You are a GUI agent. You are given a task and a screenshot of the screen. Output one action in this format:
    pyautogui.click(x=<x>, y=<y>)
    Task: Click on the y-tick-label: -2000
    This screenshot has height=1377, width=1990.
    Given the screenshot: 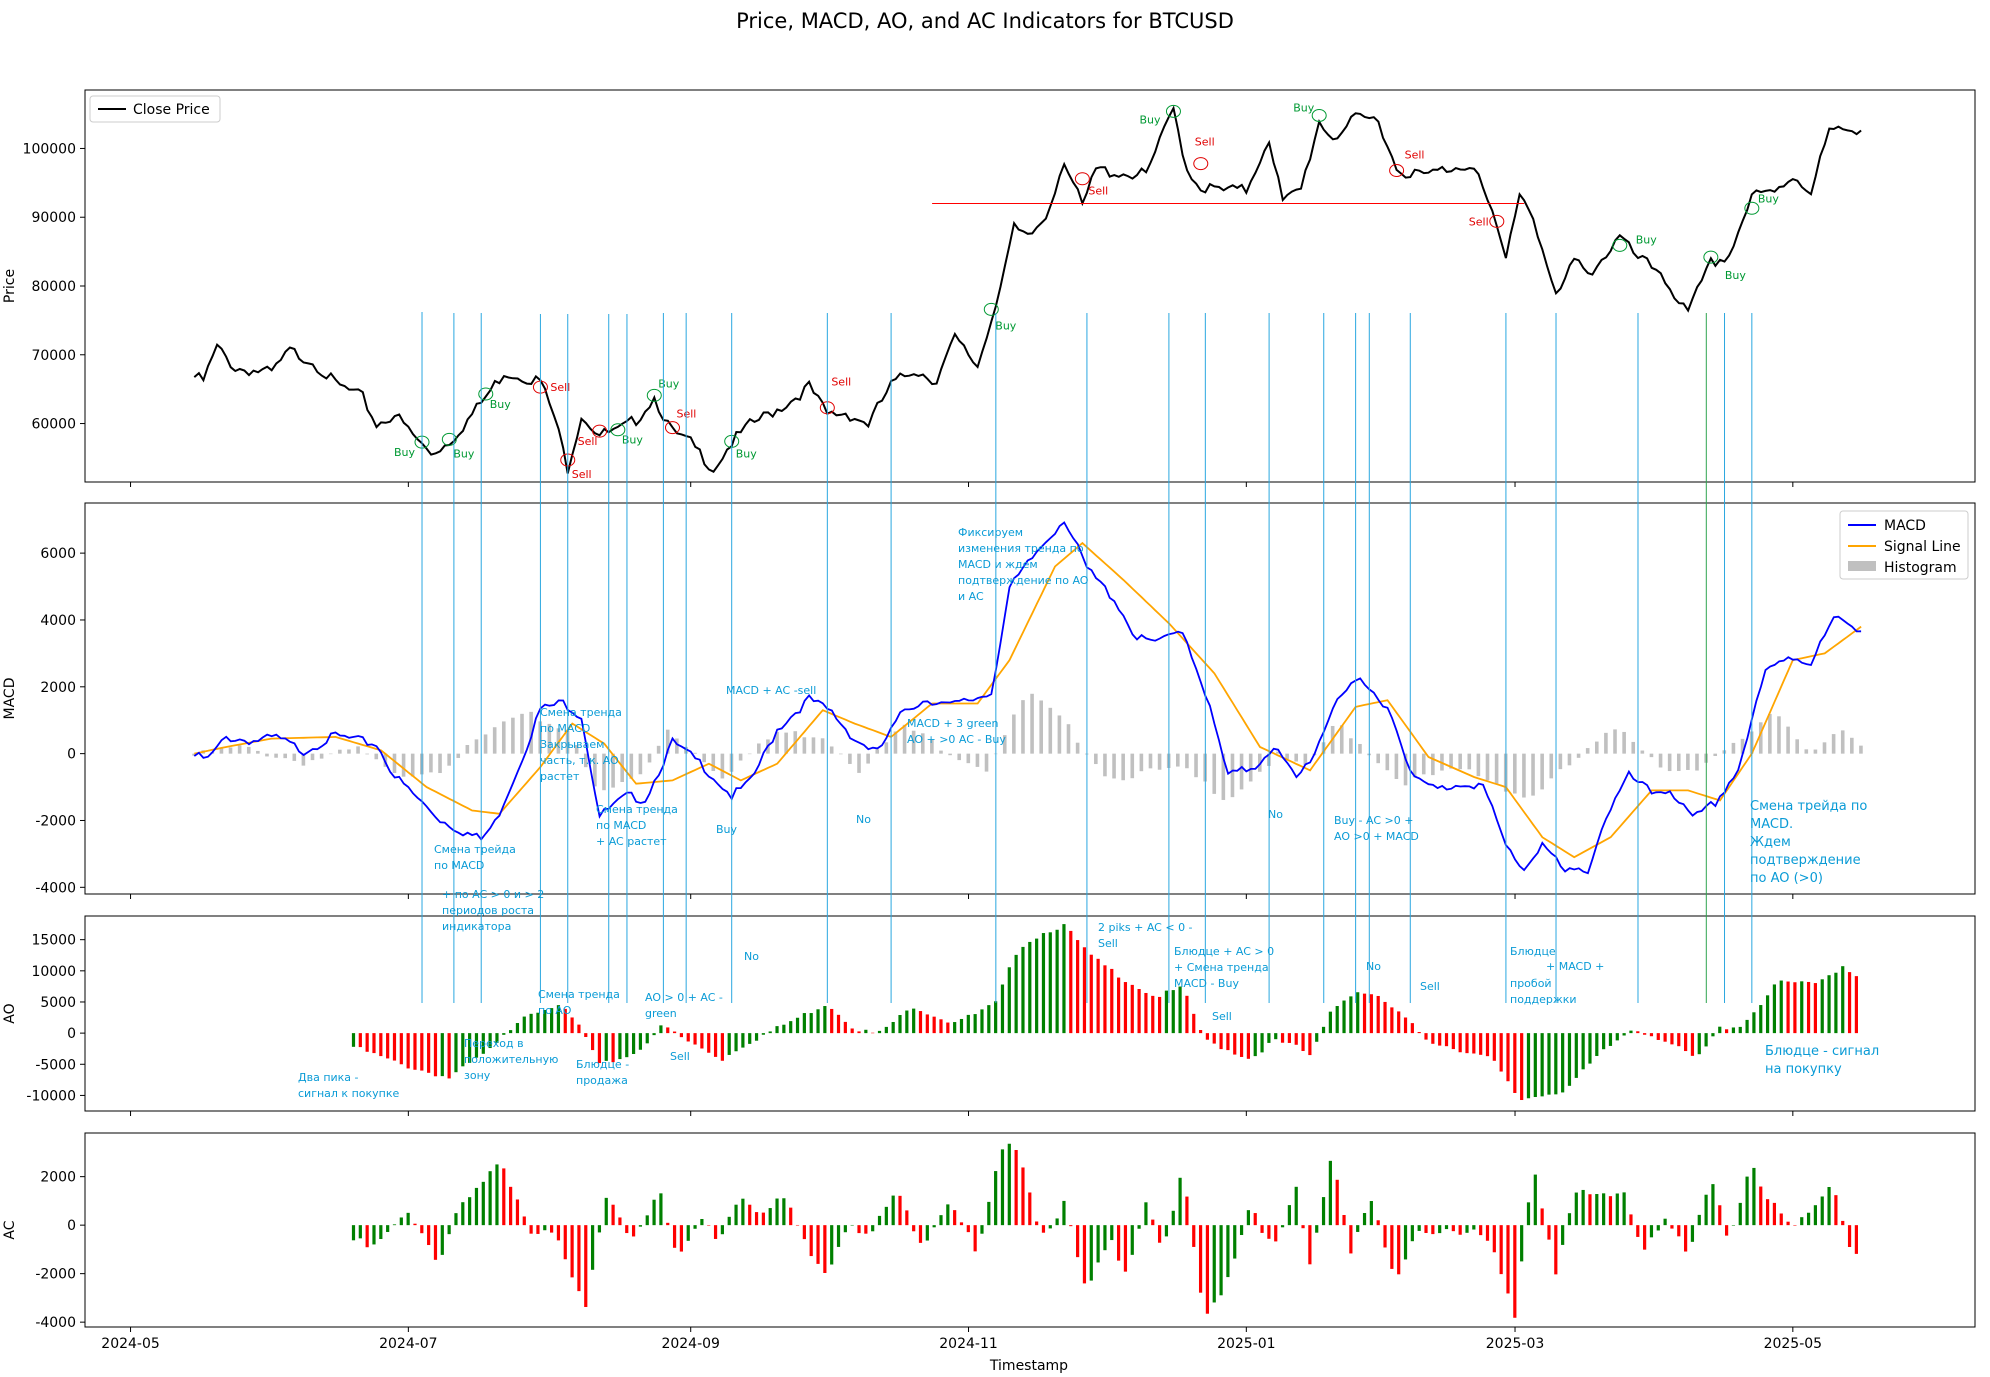 What is the action you would take?
    pyautogui.click(x=55, y=821)
    